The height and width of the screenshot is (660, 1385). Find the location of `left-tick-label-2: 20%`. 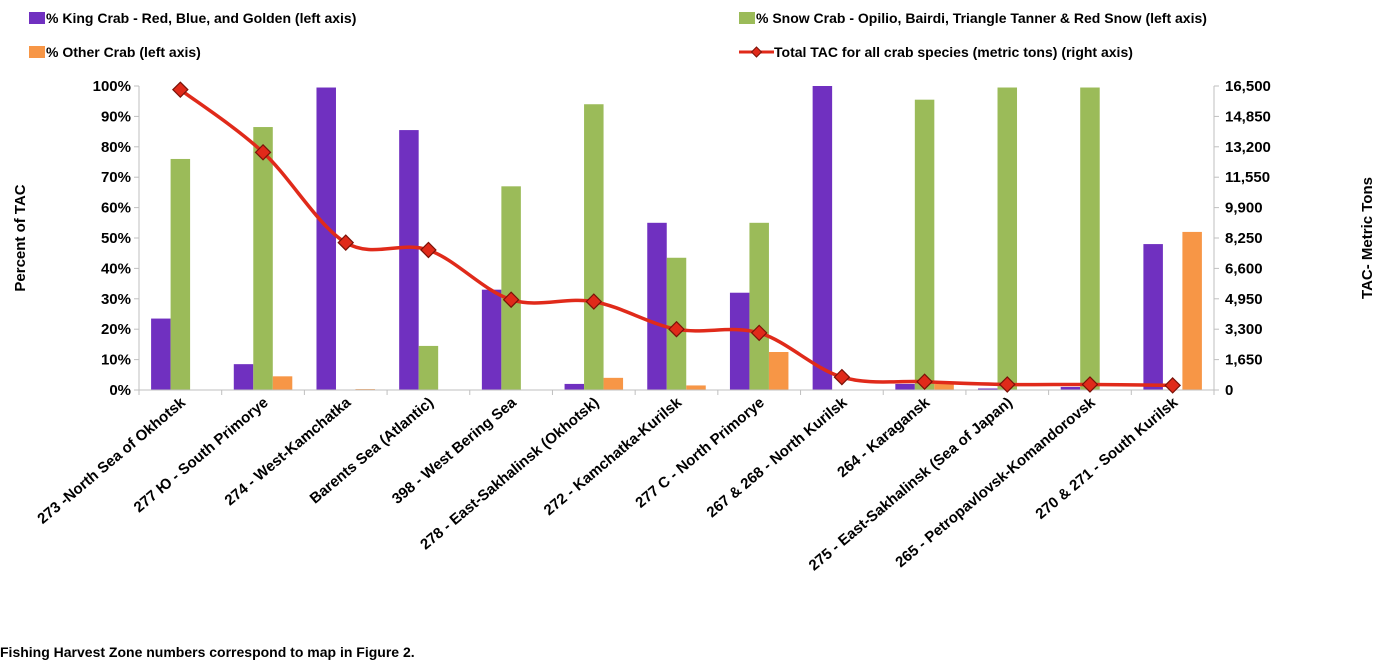

left-tick-label-2: 20% is located at coordinates (116, 329).